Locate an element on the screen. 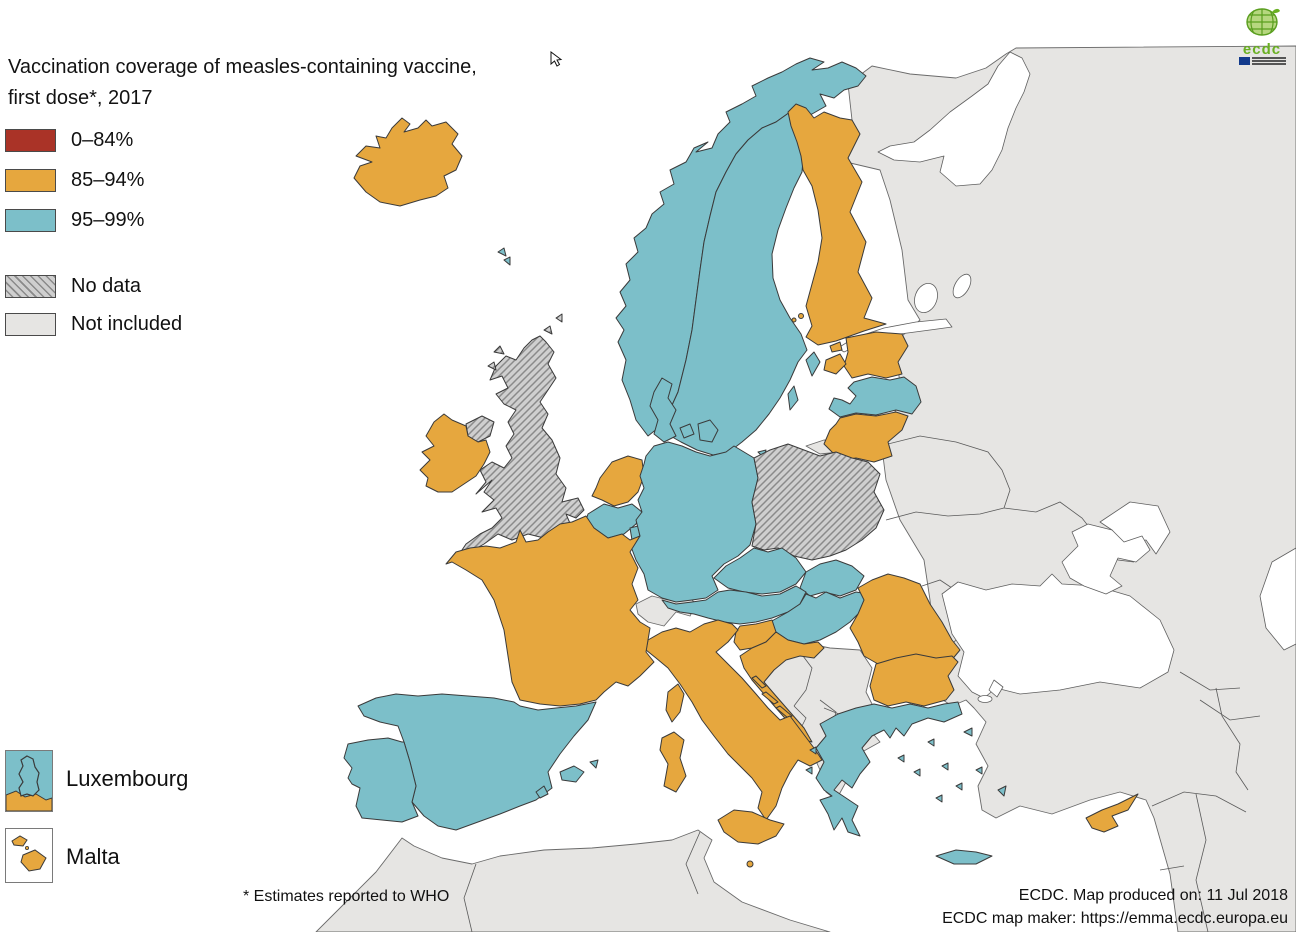  lake-ladoga is located at coordinates (926, 298).